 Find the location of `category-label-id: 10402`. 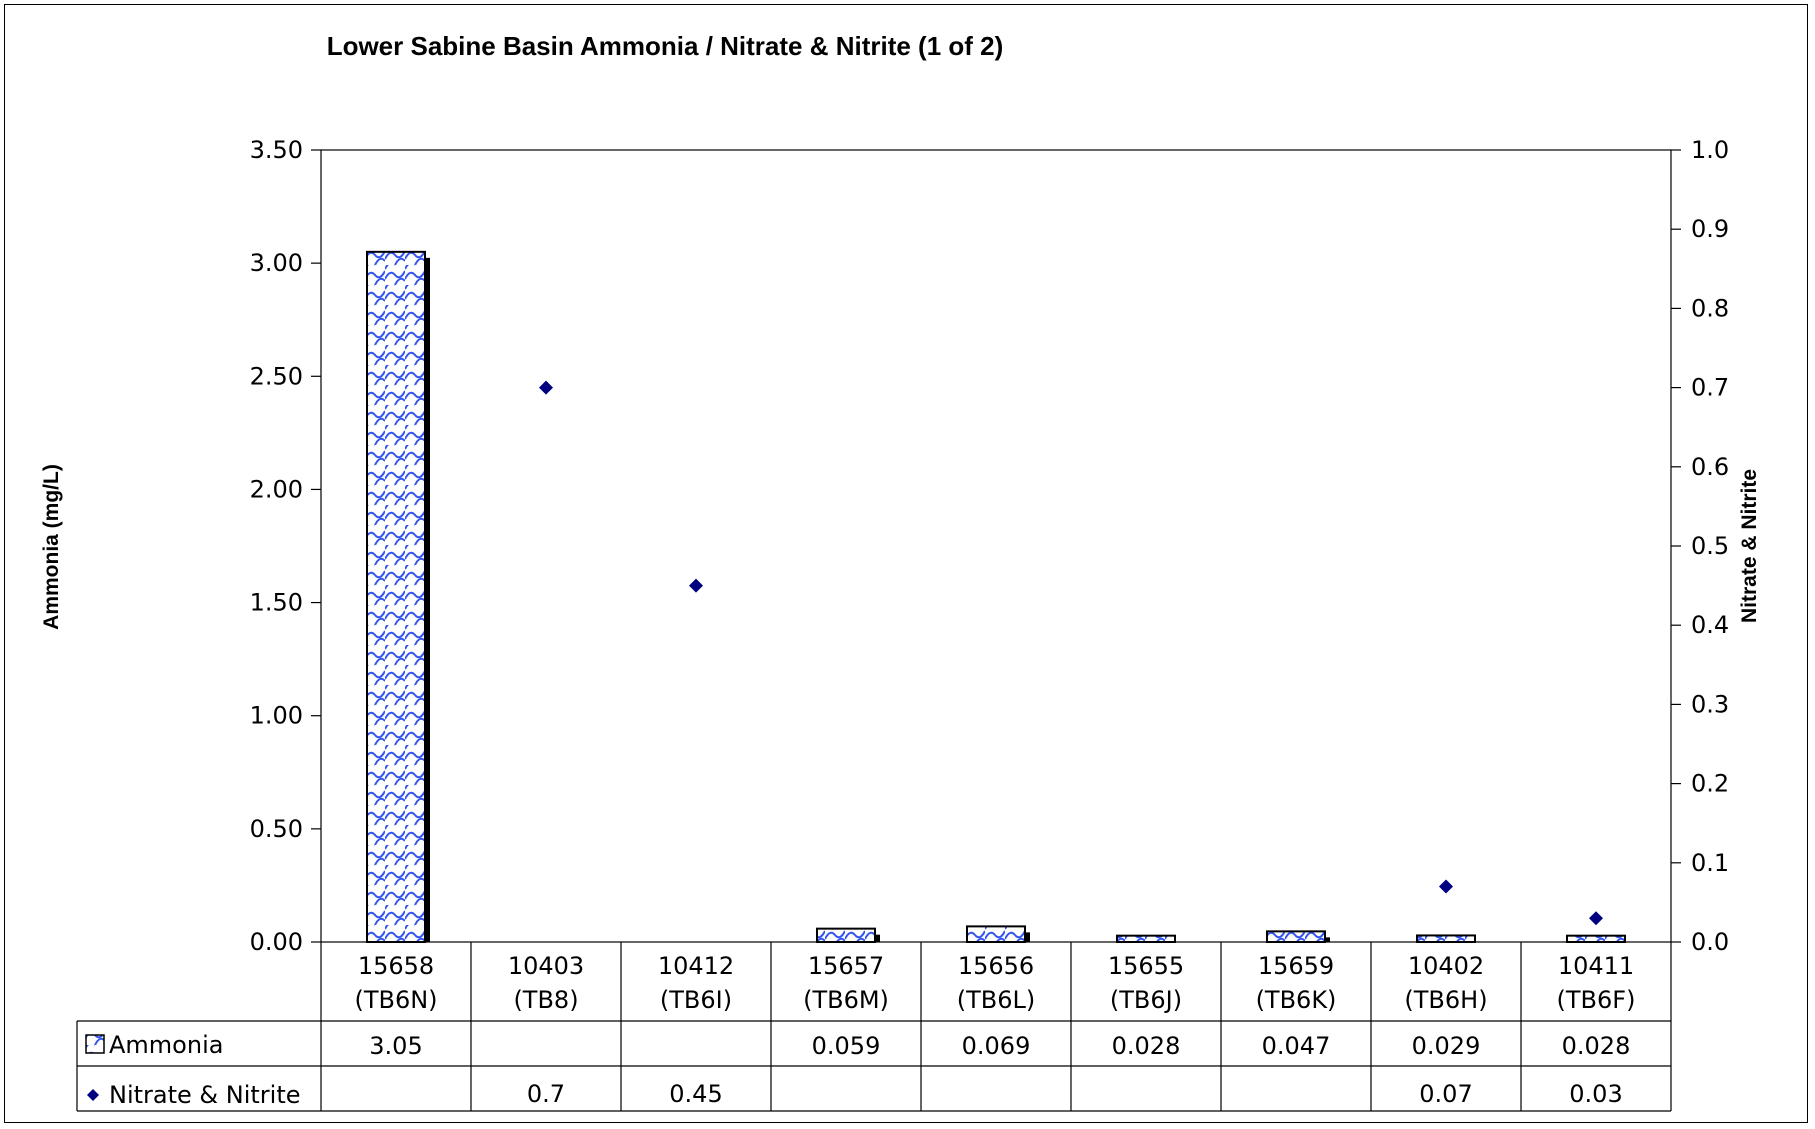

category-label-id: 10402 is located at coordinates (1446, 966).